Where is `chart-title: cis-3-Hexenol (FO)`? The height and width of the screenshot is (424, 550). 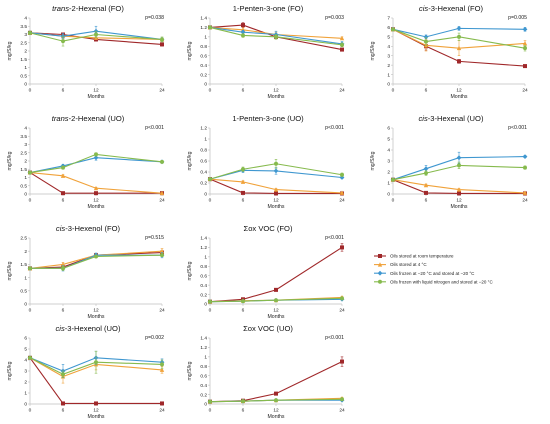 chart-title: cis-3-Hexenol (FO) is located at coordinates (88, 228).